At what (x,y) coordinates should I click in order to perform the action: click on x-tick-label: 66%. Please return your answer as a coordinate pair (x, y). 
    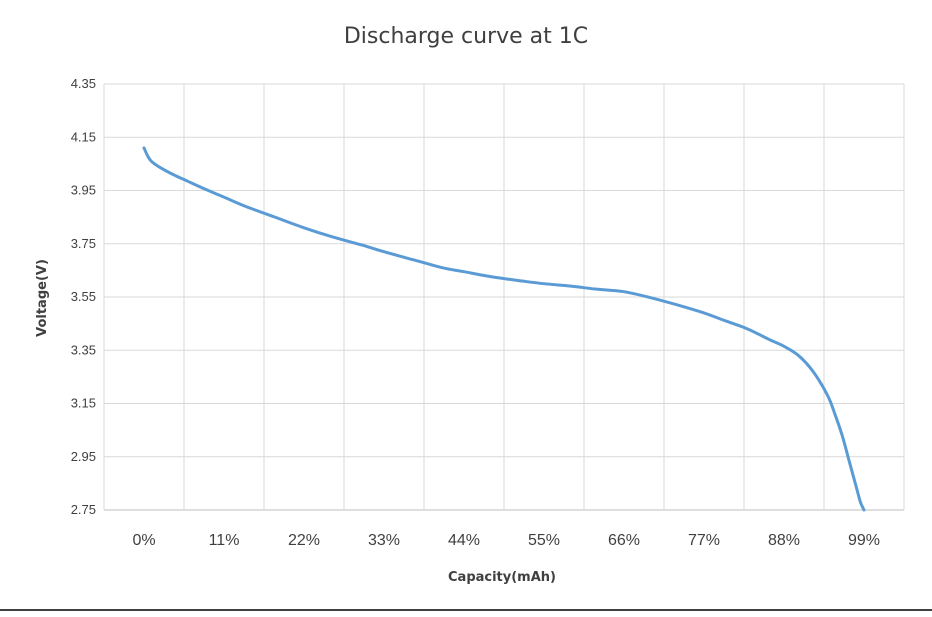
    Looking at the image, I should click on (624, 540).